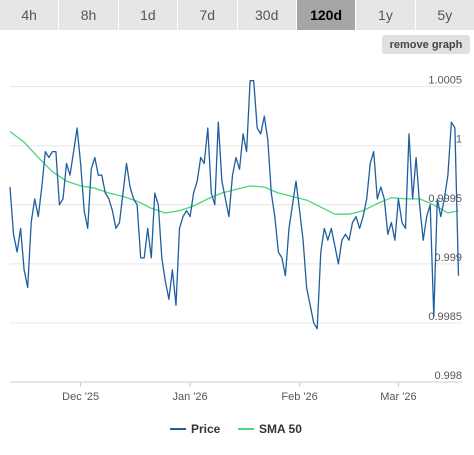  I want to click on y-tick-label: 0.999, so click(448, 258).